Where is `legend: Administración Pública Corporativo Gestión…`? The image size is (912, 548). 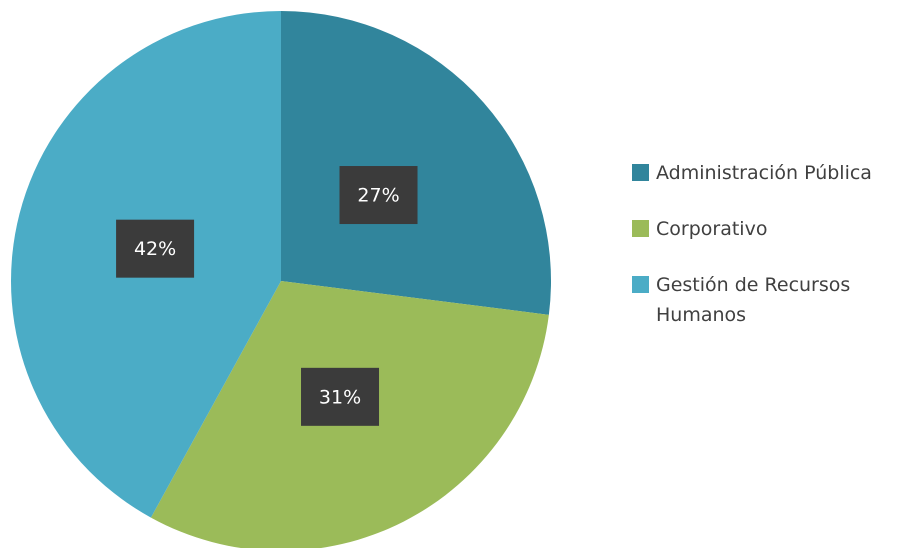 legend: Administración Pública Corporativo Gestión… is located at coordinates (769, 257).